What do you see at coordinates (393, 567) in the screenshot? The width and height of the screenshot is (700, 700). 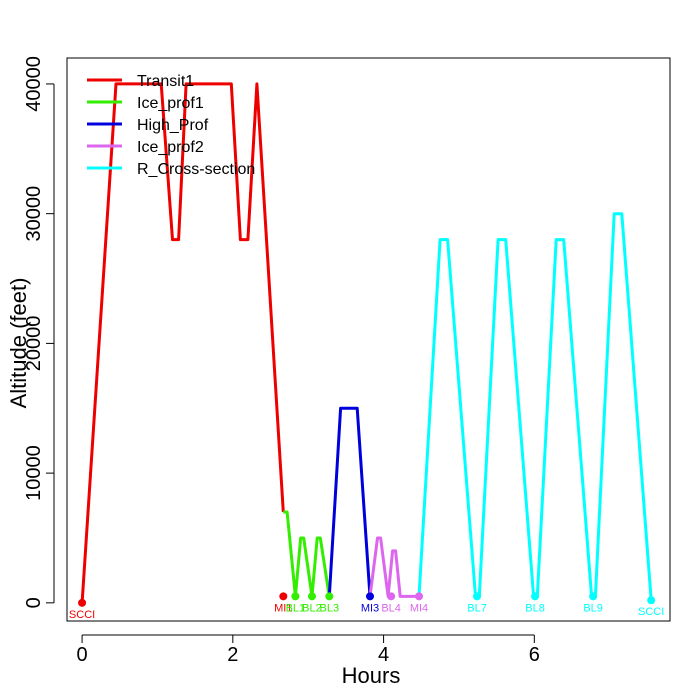 I see `series-line-ice_prof2` at bounding box center [393, 567].